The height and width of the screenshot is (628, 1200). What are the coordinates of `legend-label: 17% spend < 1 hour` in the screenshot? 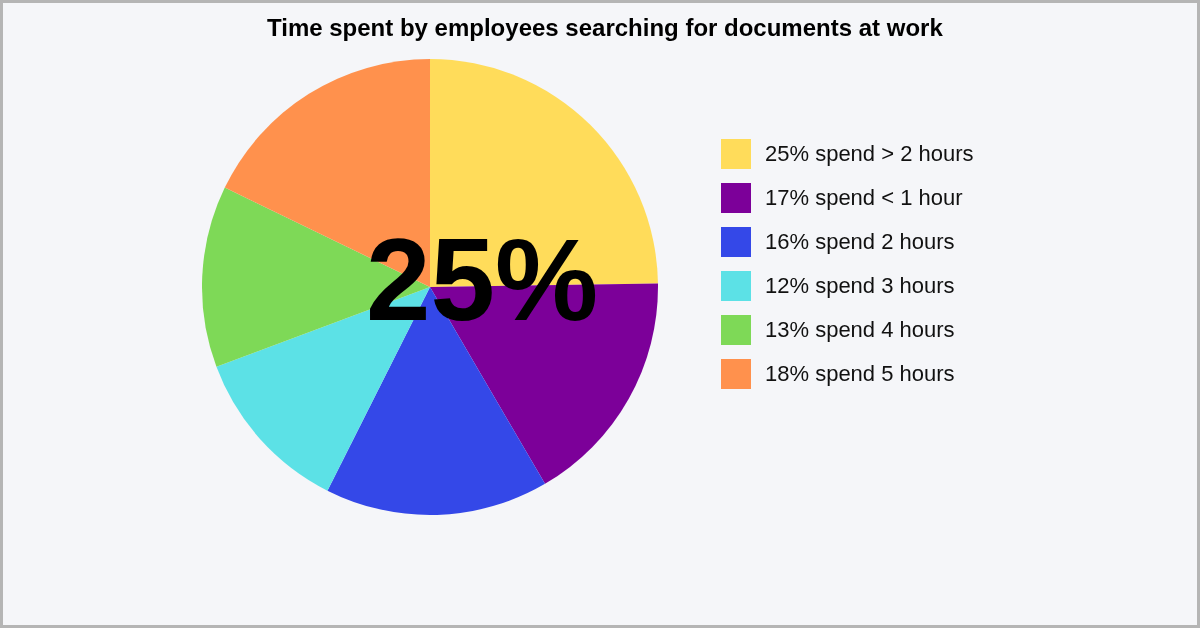 It's located at (864, 197).